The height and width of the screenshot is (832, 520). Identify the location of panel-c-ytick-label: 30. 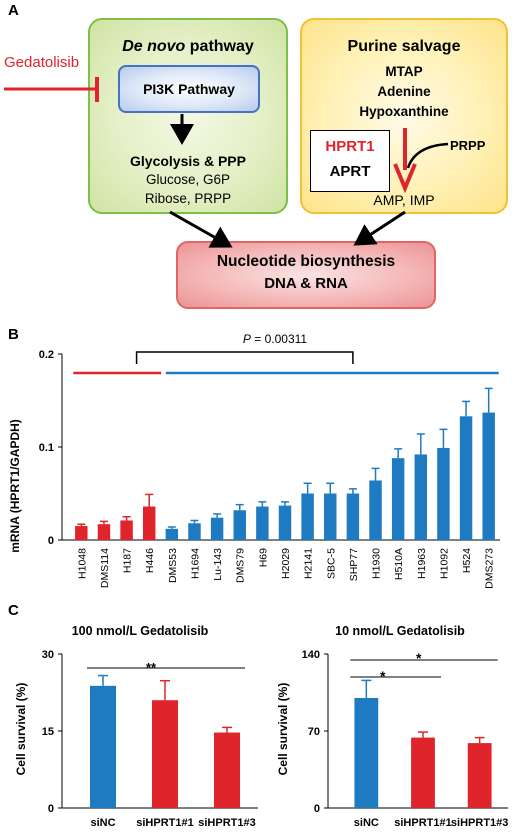
(48, 655).